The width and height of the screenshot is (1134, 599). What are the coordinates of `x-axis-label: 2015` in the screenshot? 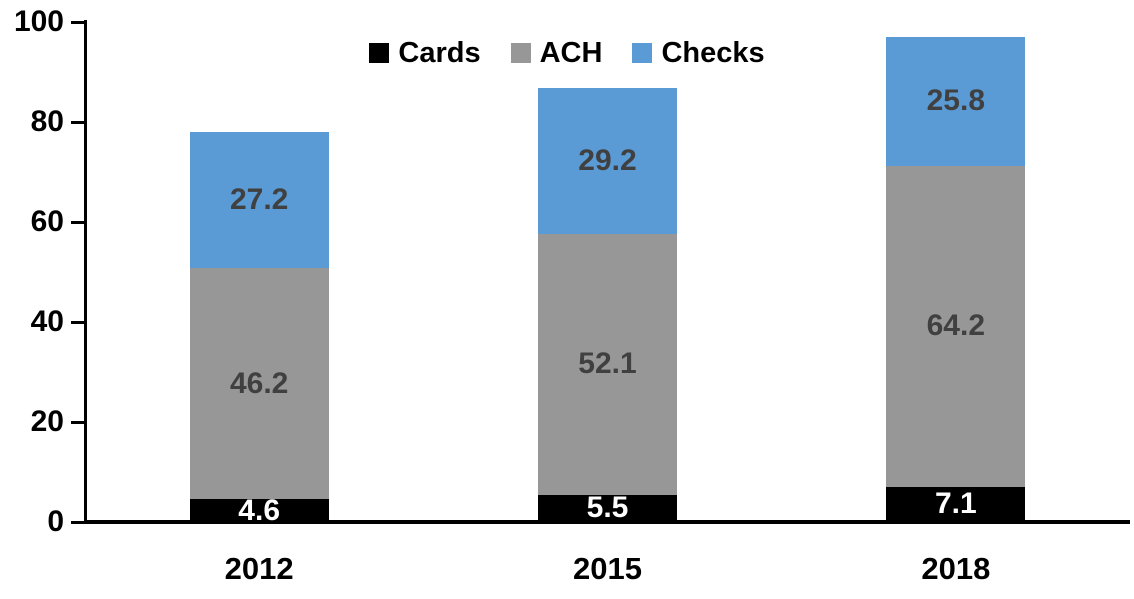 It's located at (607, 568).